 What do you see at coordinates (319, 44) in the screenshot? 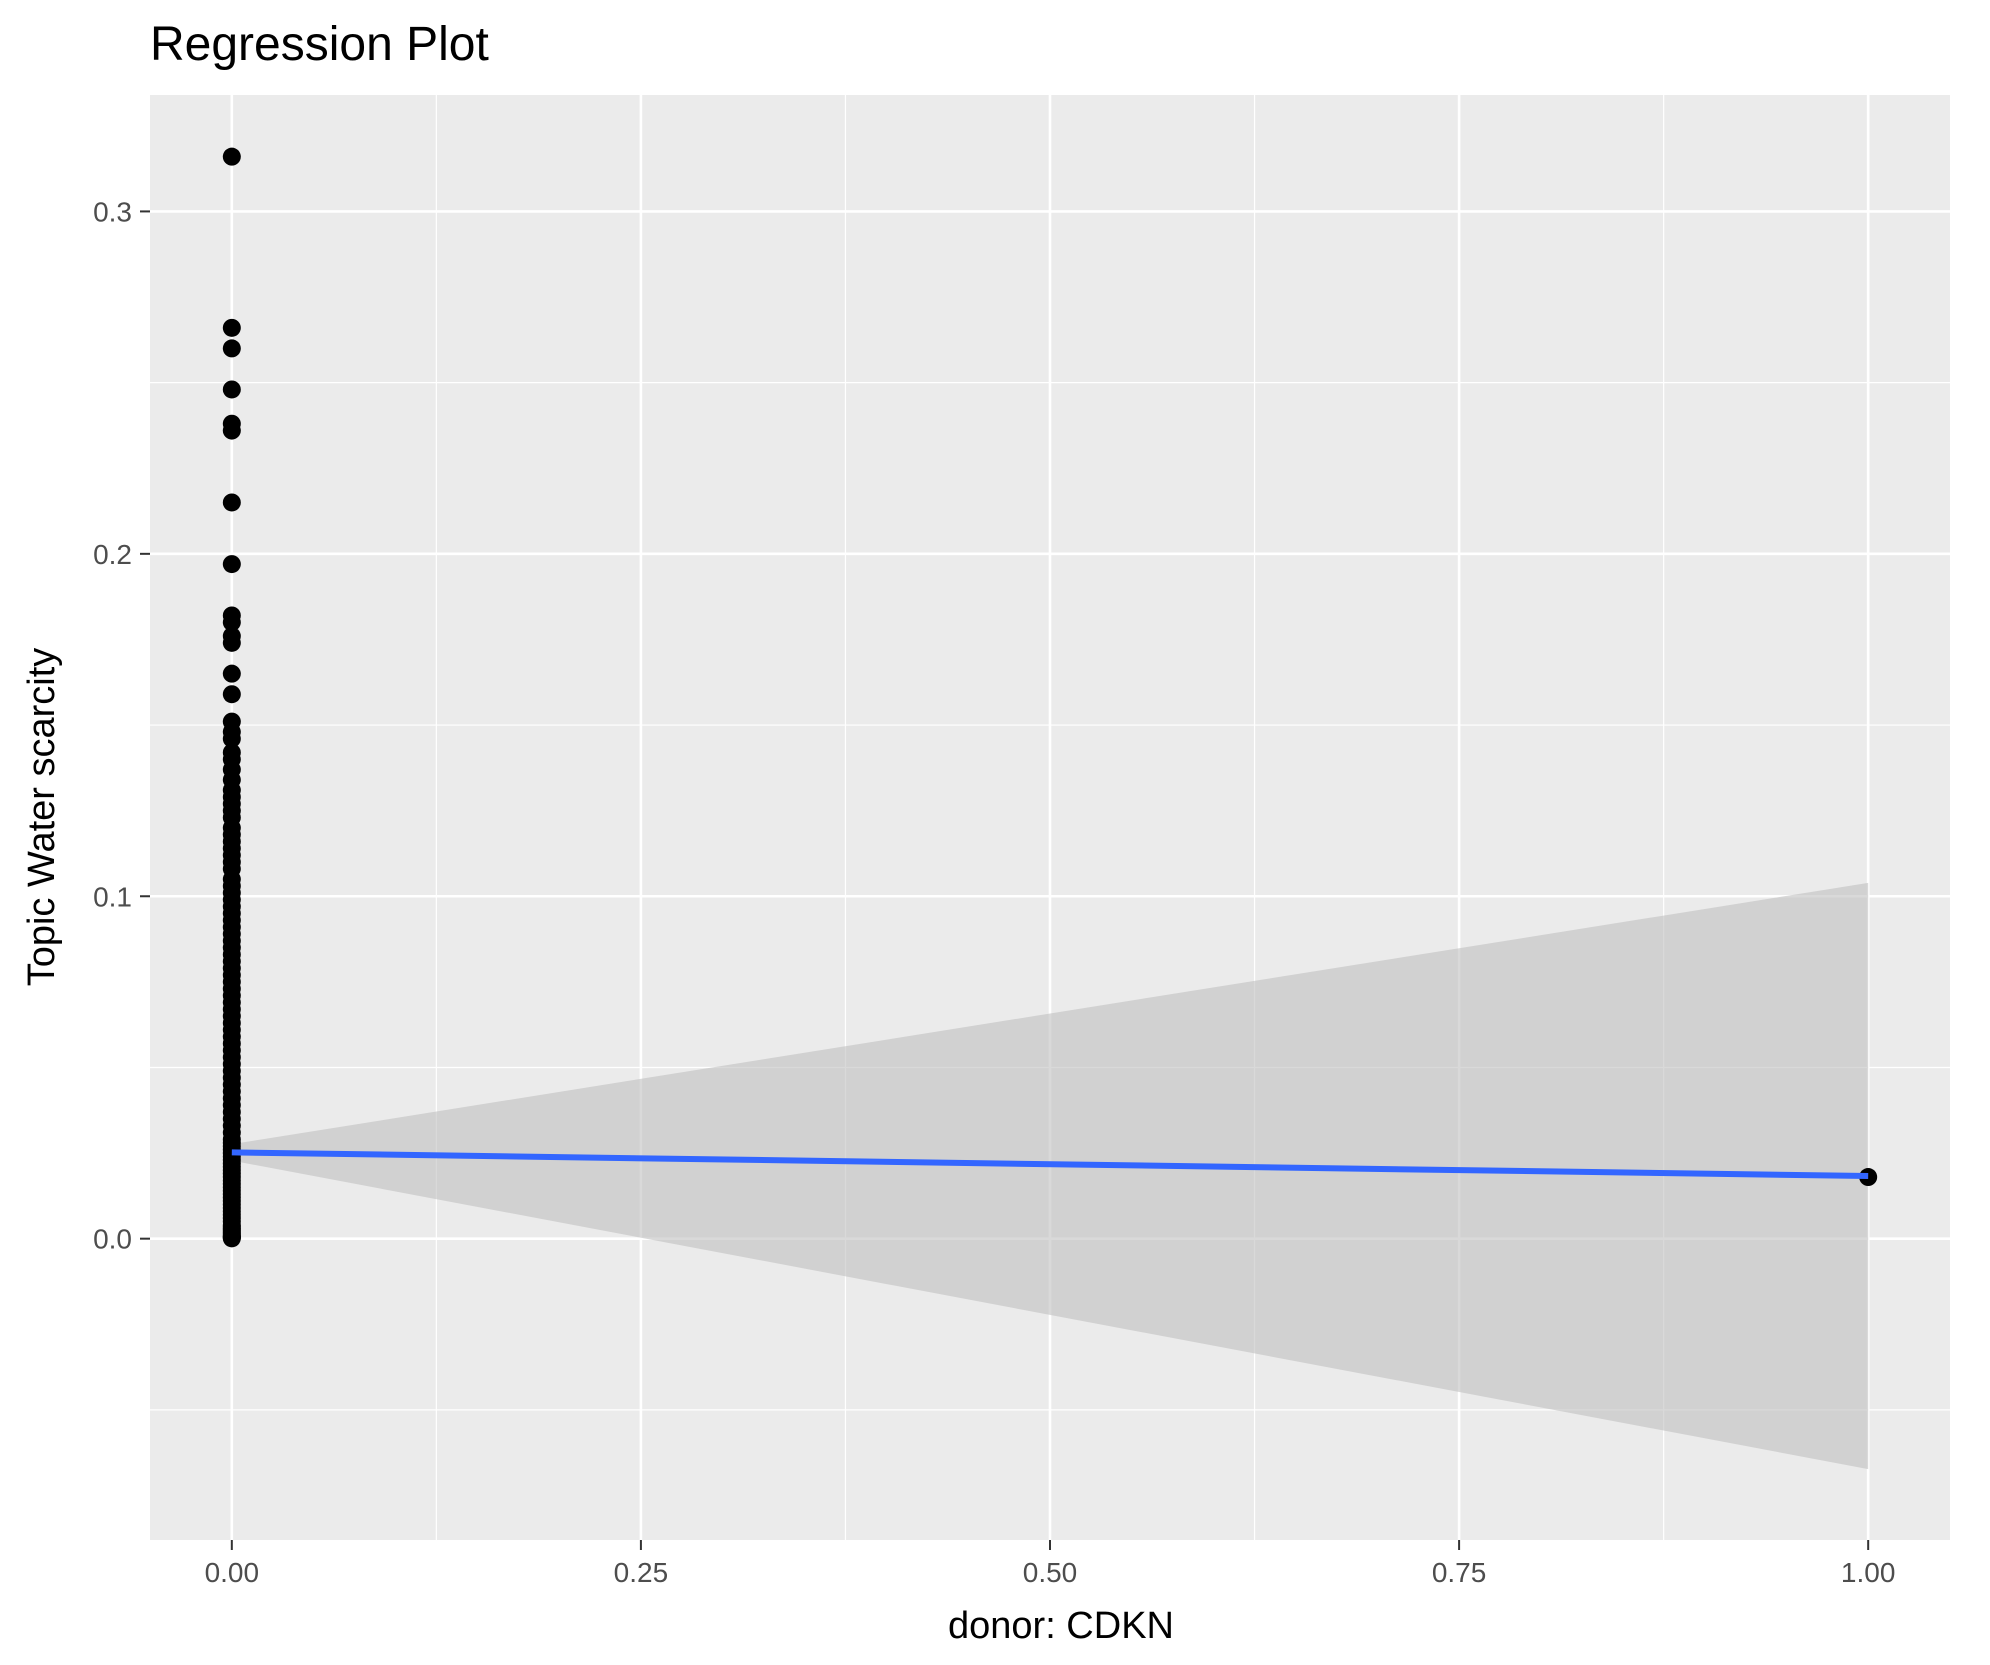
I see `chart-title: Regression Plot` at bounding box center [319, 44].